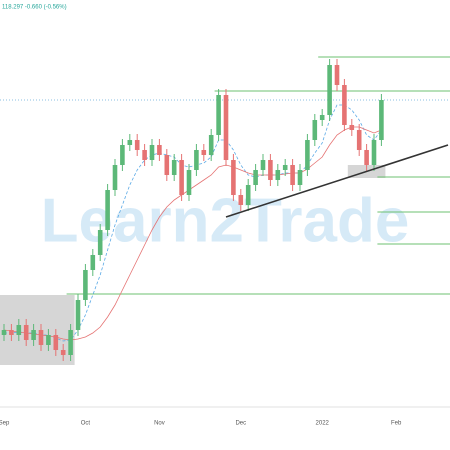 The image size is (450, 450). Describe the element at coordinates (240, 424) in the screenshot. I see `x-tick-label: Dec` at that location.